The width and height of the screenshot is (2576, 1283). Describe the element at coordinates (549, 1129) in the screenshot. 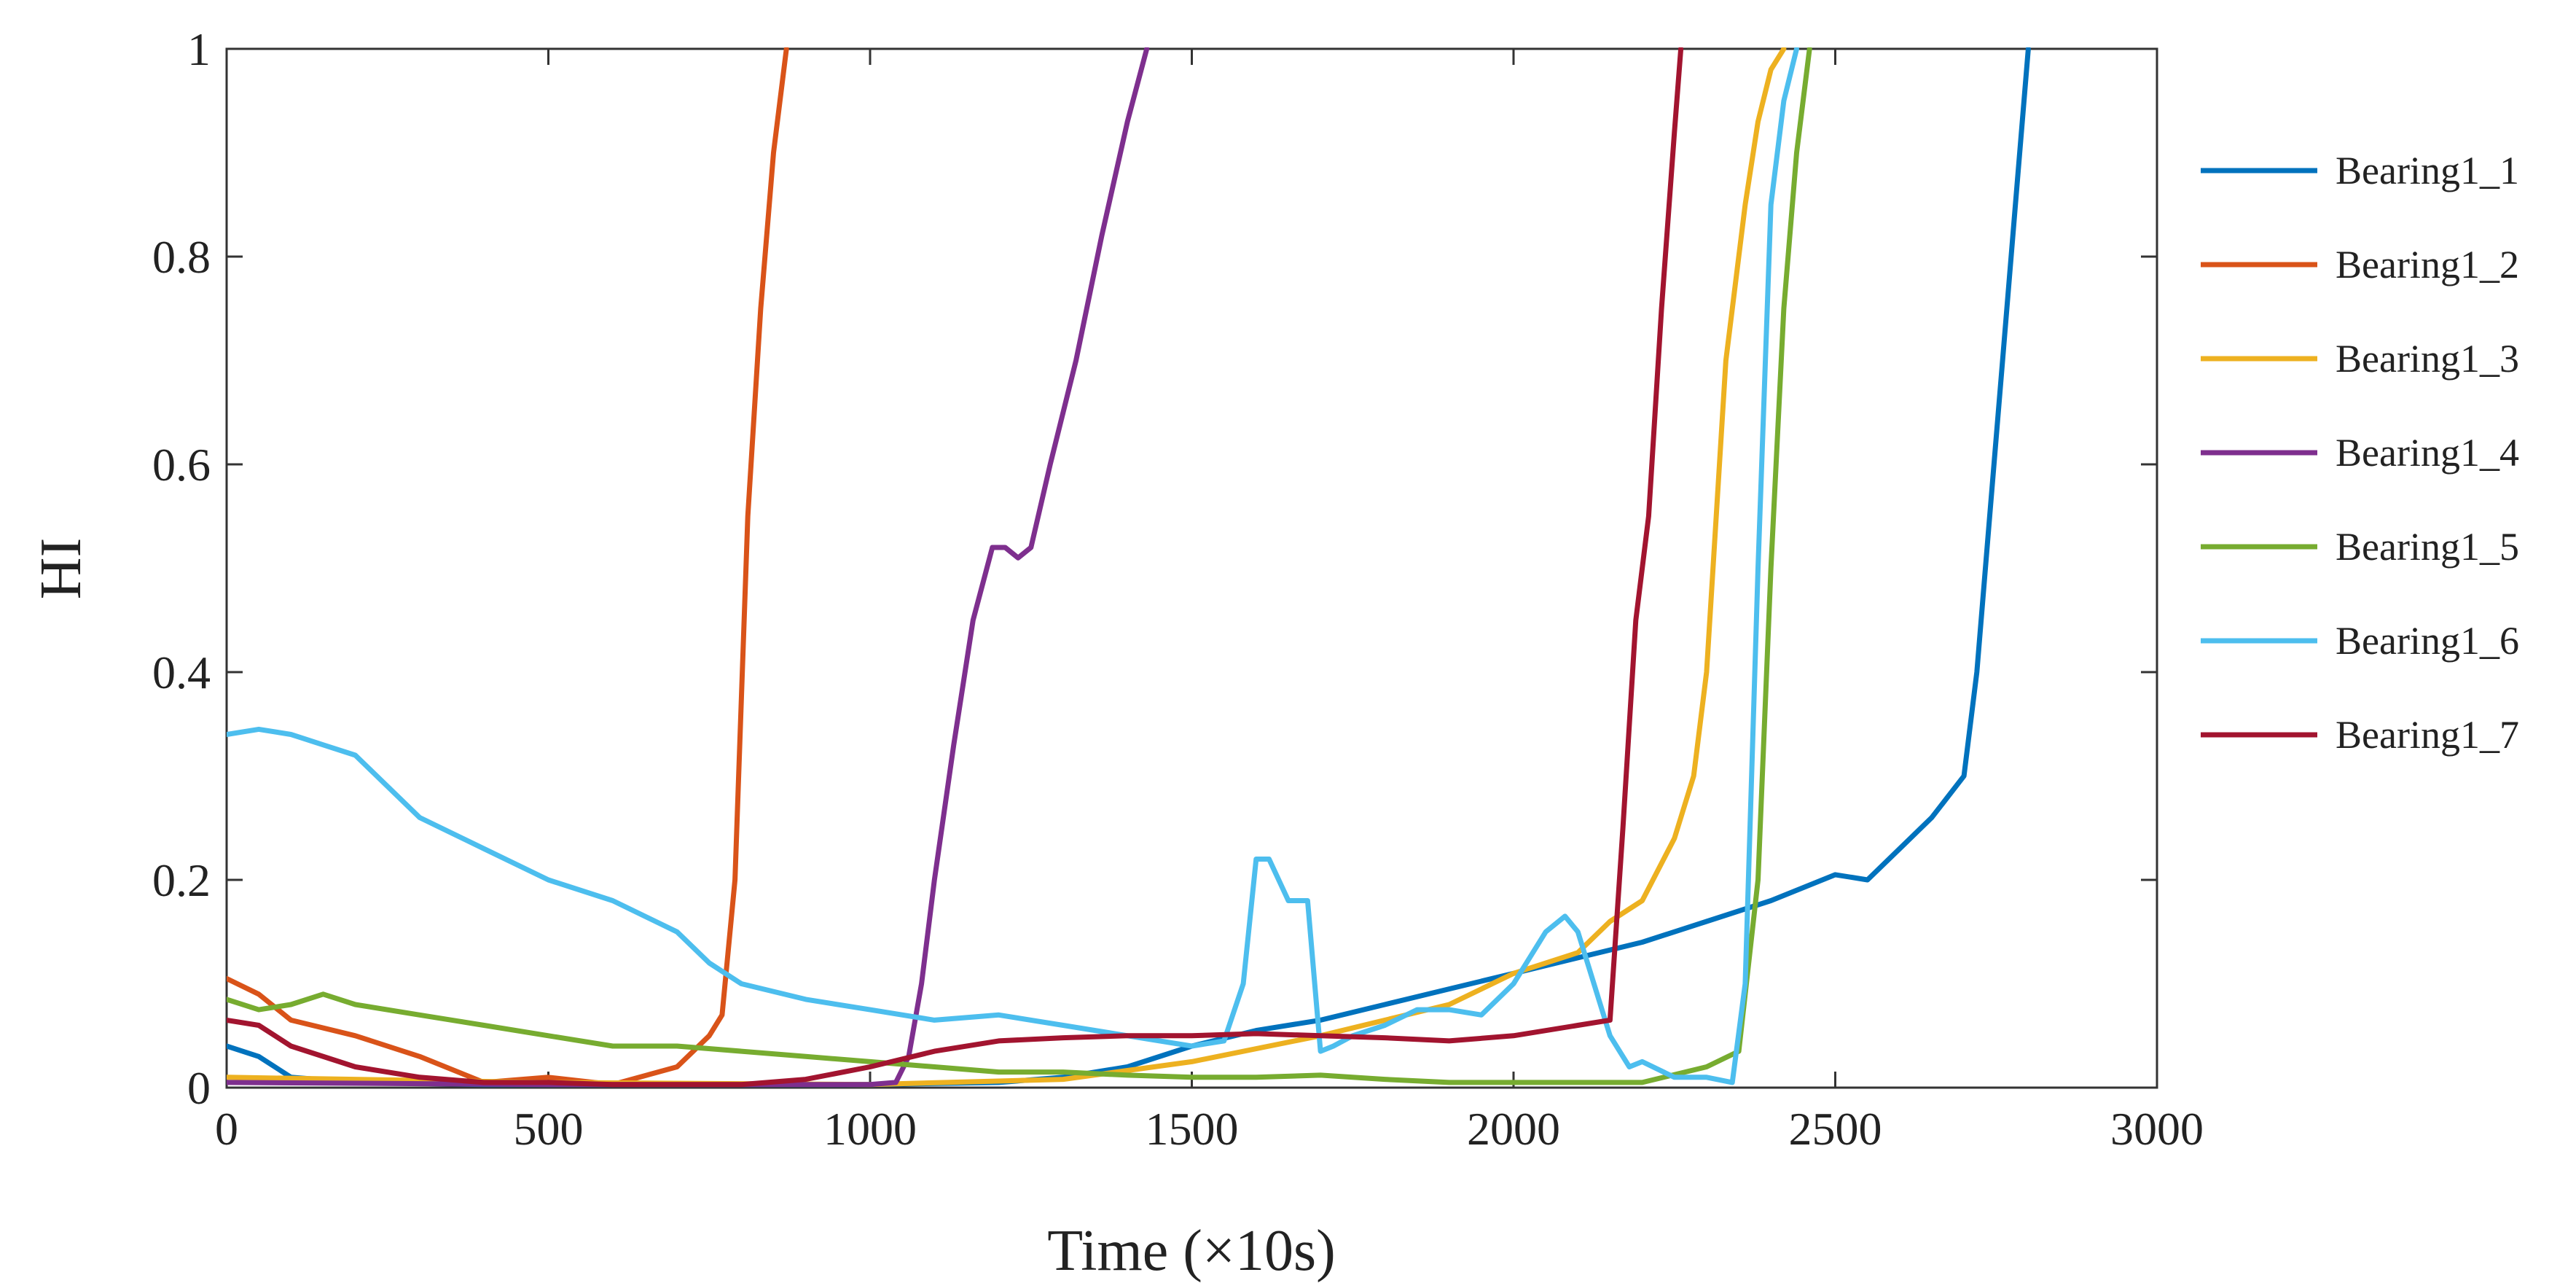

I see `x-tick-label: 500` at that location.